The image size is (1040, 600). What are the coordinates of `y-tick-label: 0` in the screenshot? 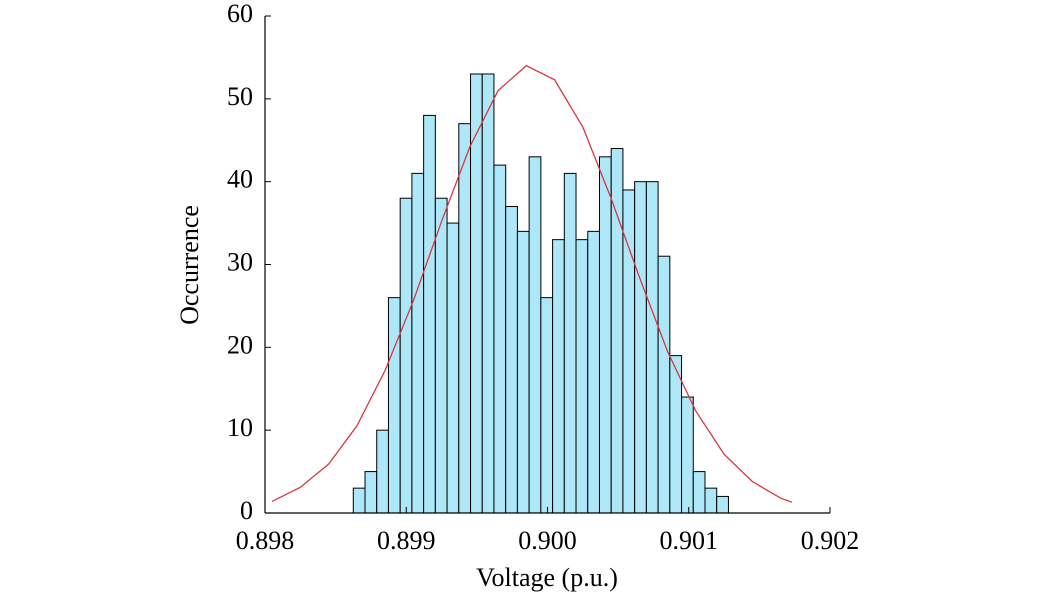 It's located at (246, 510).